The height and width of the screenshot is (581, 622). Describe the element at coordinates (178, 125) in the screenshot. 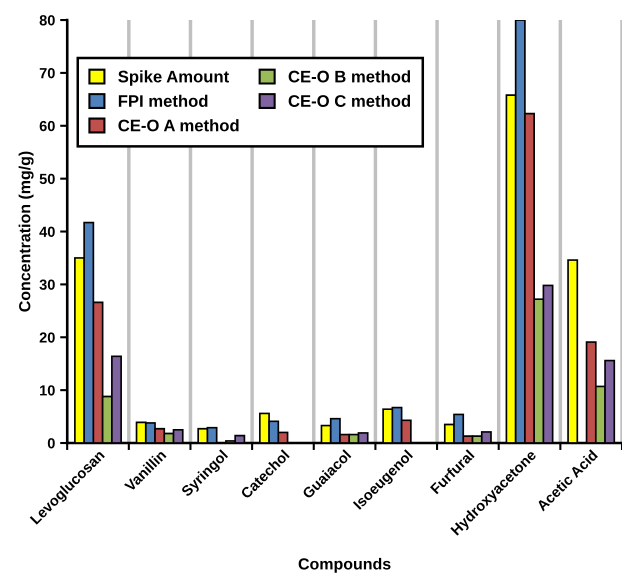

I see `legend-label: CE-O A method` at that location.